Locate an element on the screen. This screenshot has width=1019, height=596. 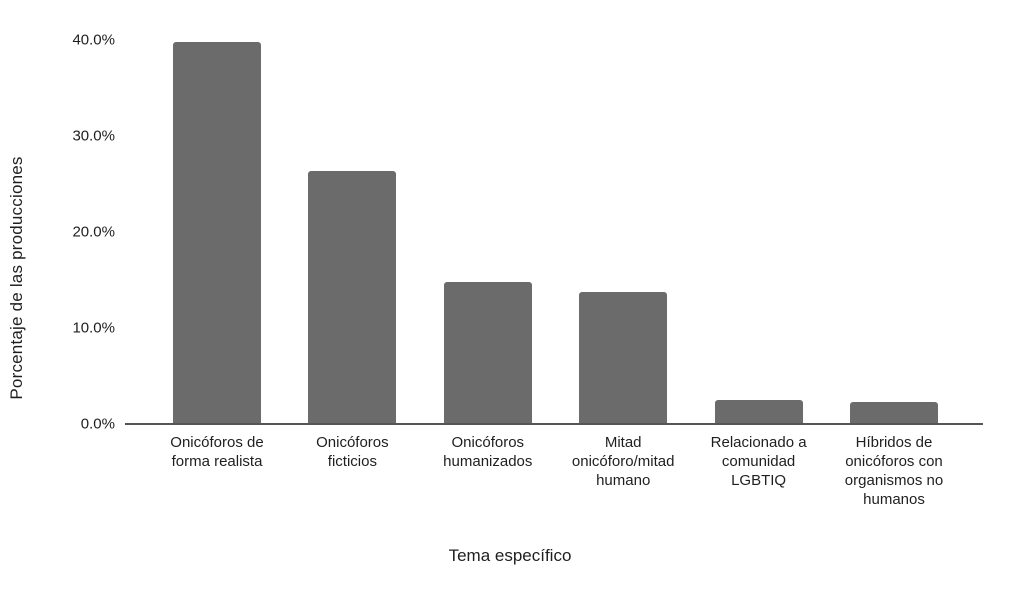
category-label: Onicóforos ficticios is located at coordinates (352, 452).